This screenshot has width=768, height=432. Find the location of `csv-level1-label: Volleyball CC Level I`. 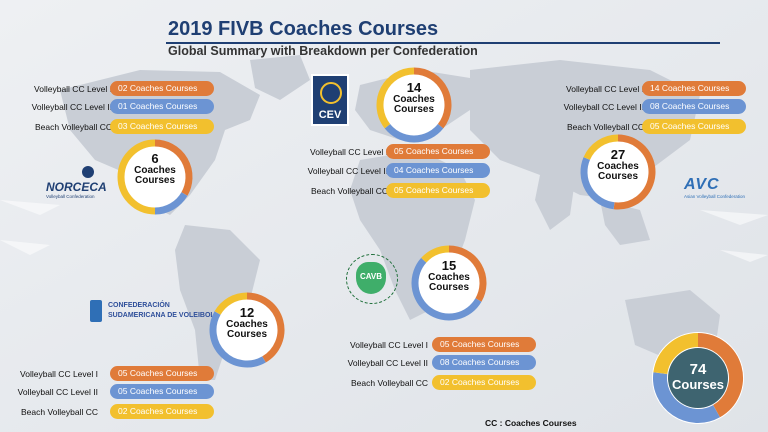

csv-level1-label: Volleyball CC Level I is located at coordinates (59, 374).